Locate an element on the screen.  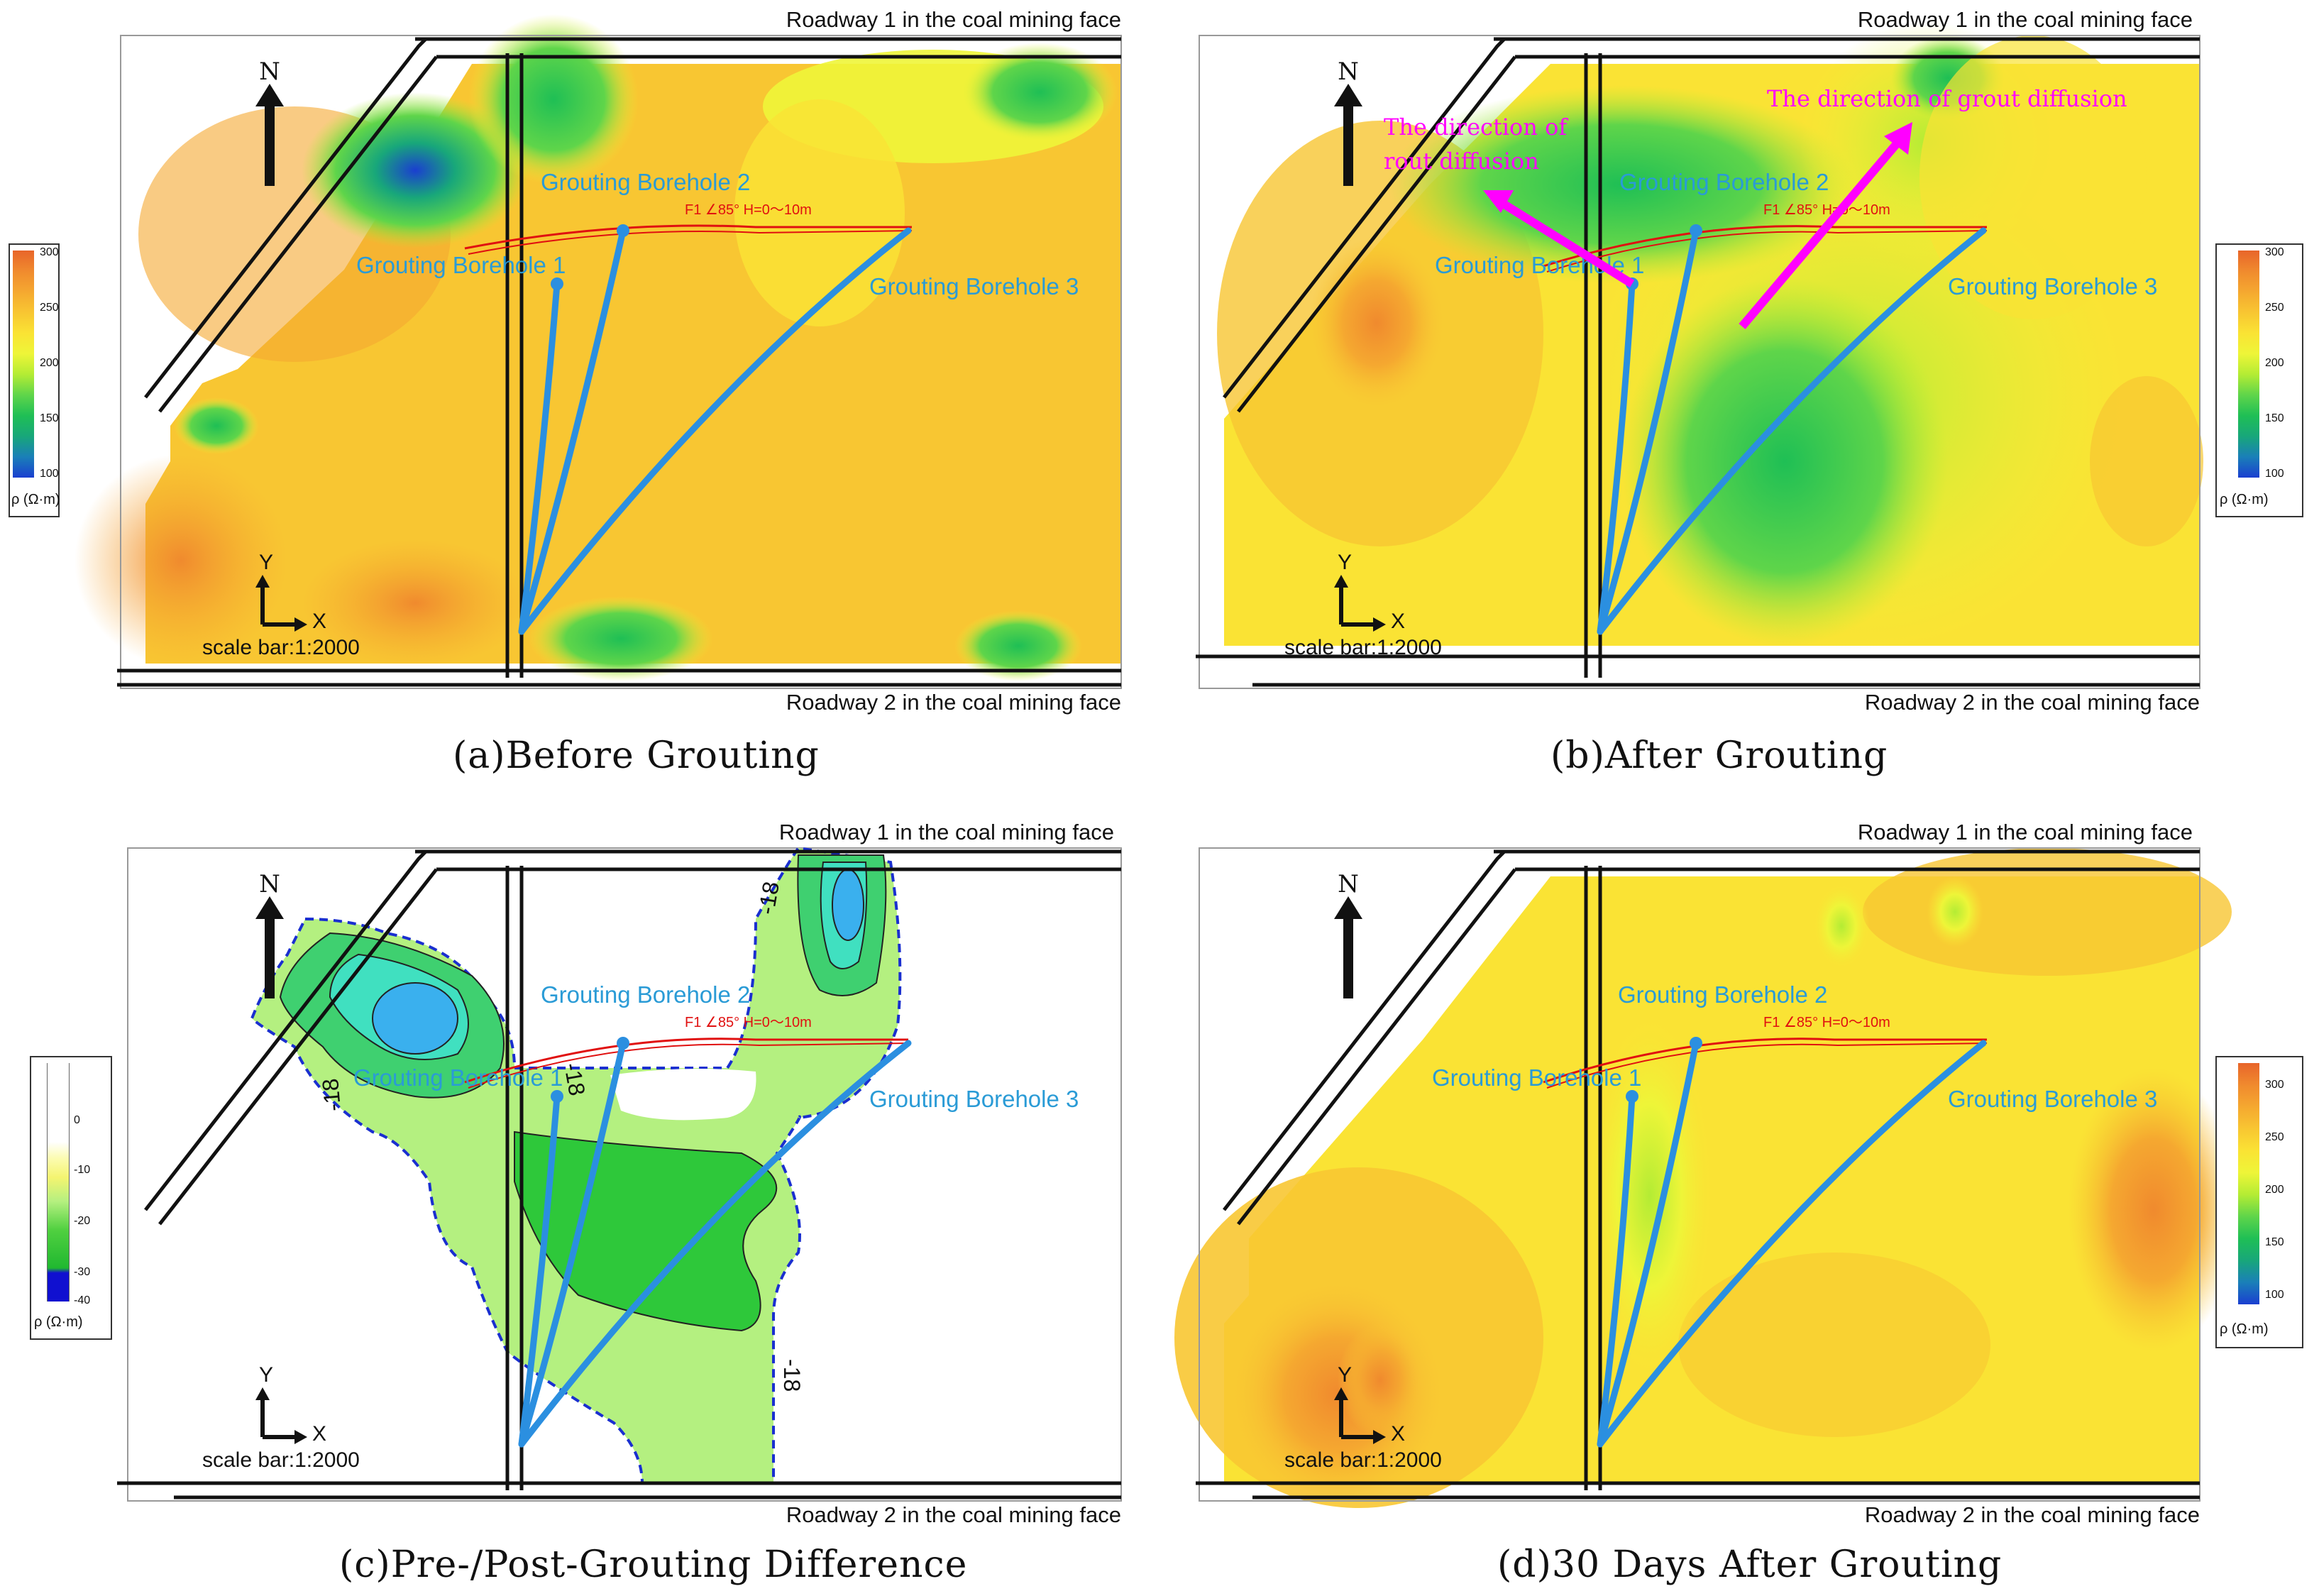
grout-diffusion-arrow-right is located at coordinates (1825, 225).